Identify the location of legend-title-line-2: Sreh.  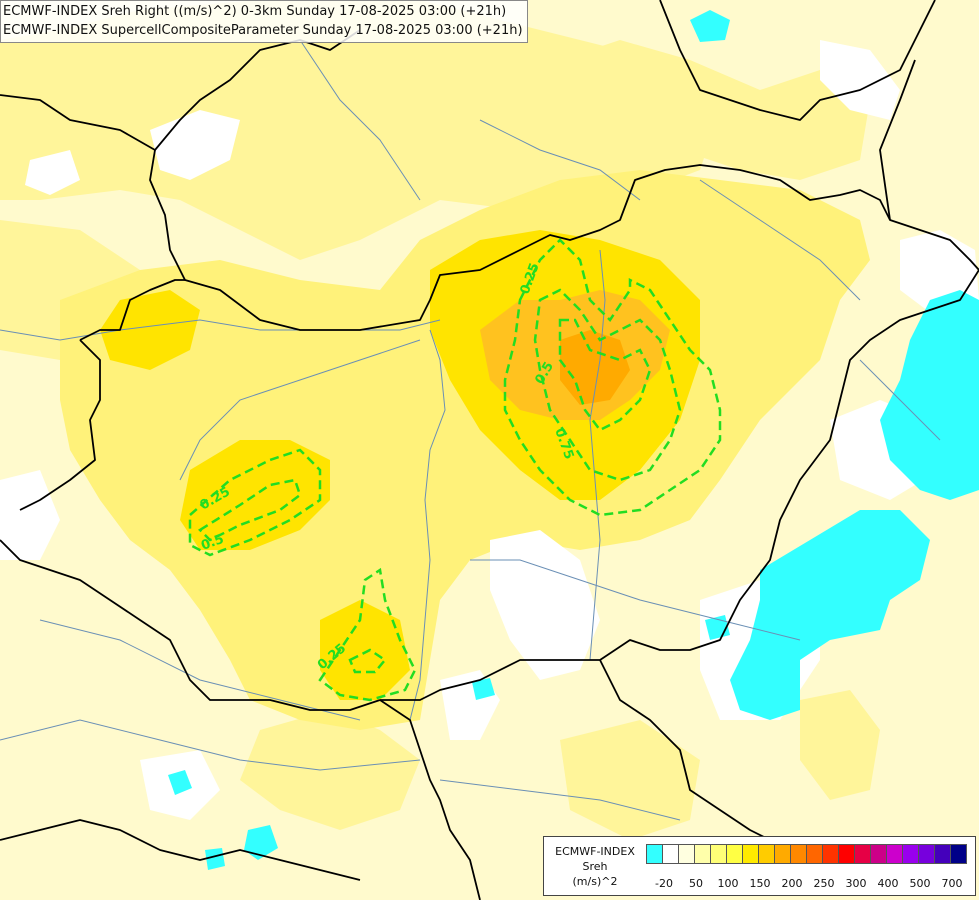
(595, 866).